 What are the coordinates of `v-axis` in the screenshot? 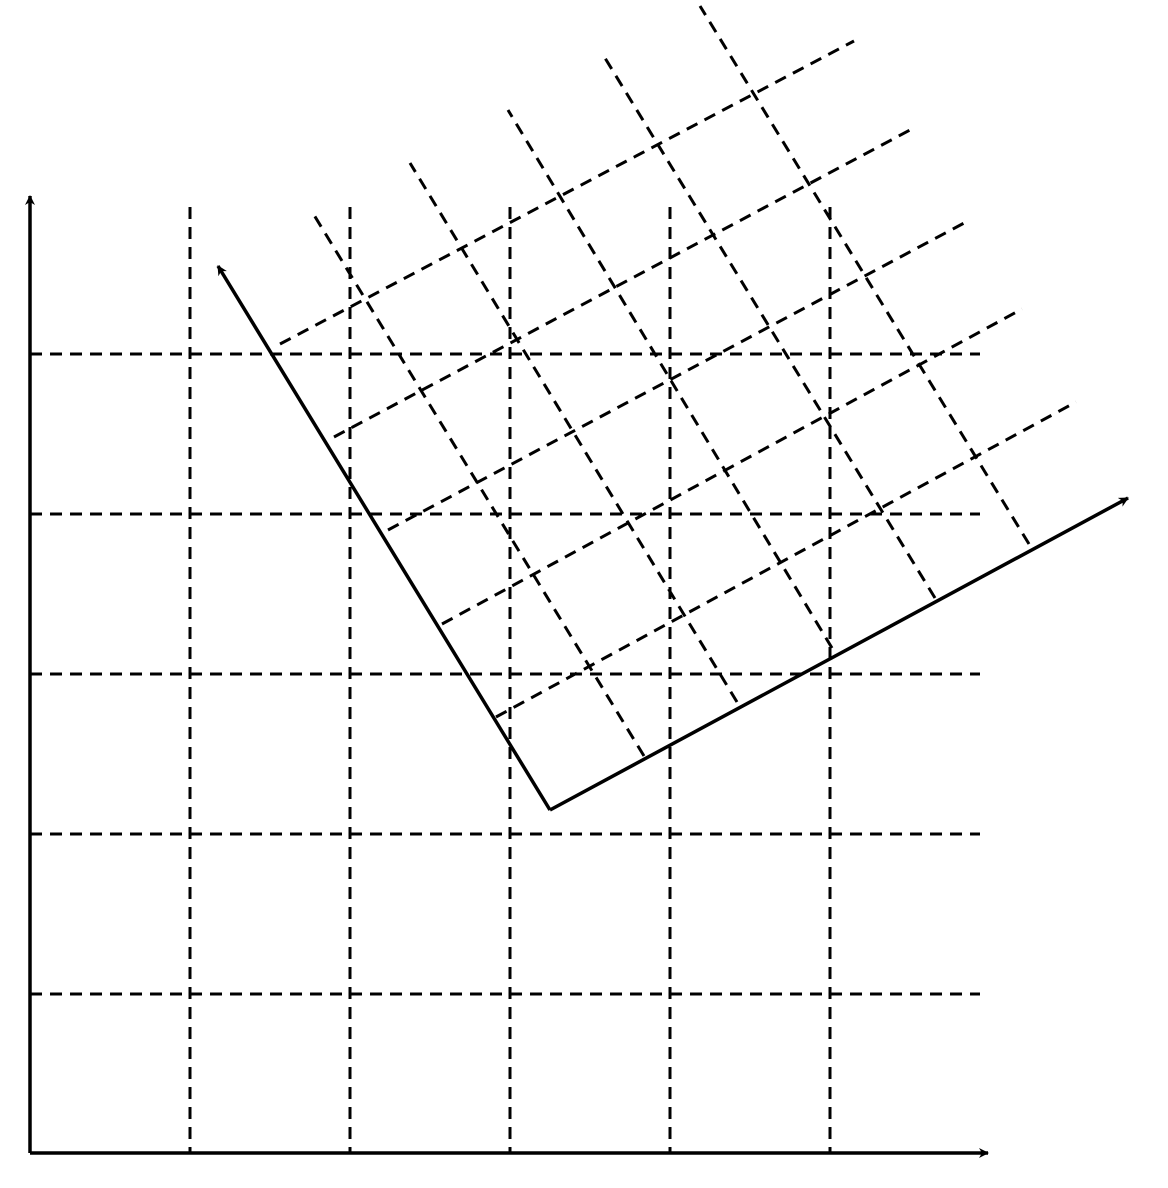 It's located at (384, 538).